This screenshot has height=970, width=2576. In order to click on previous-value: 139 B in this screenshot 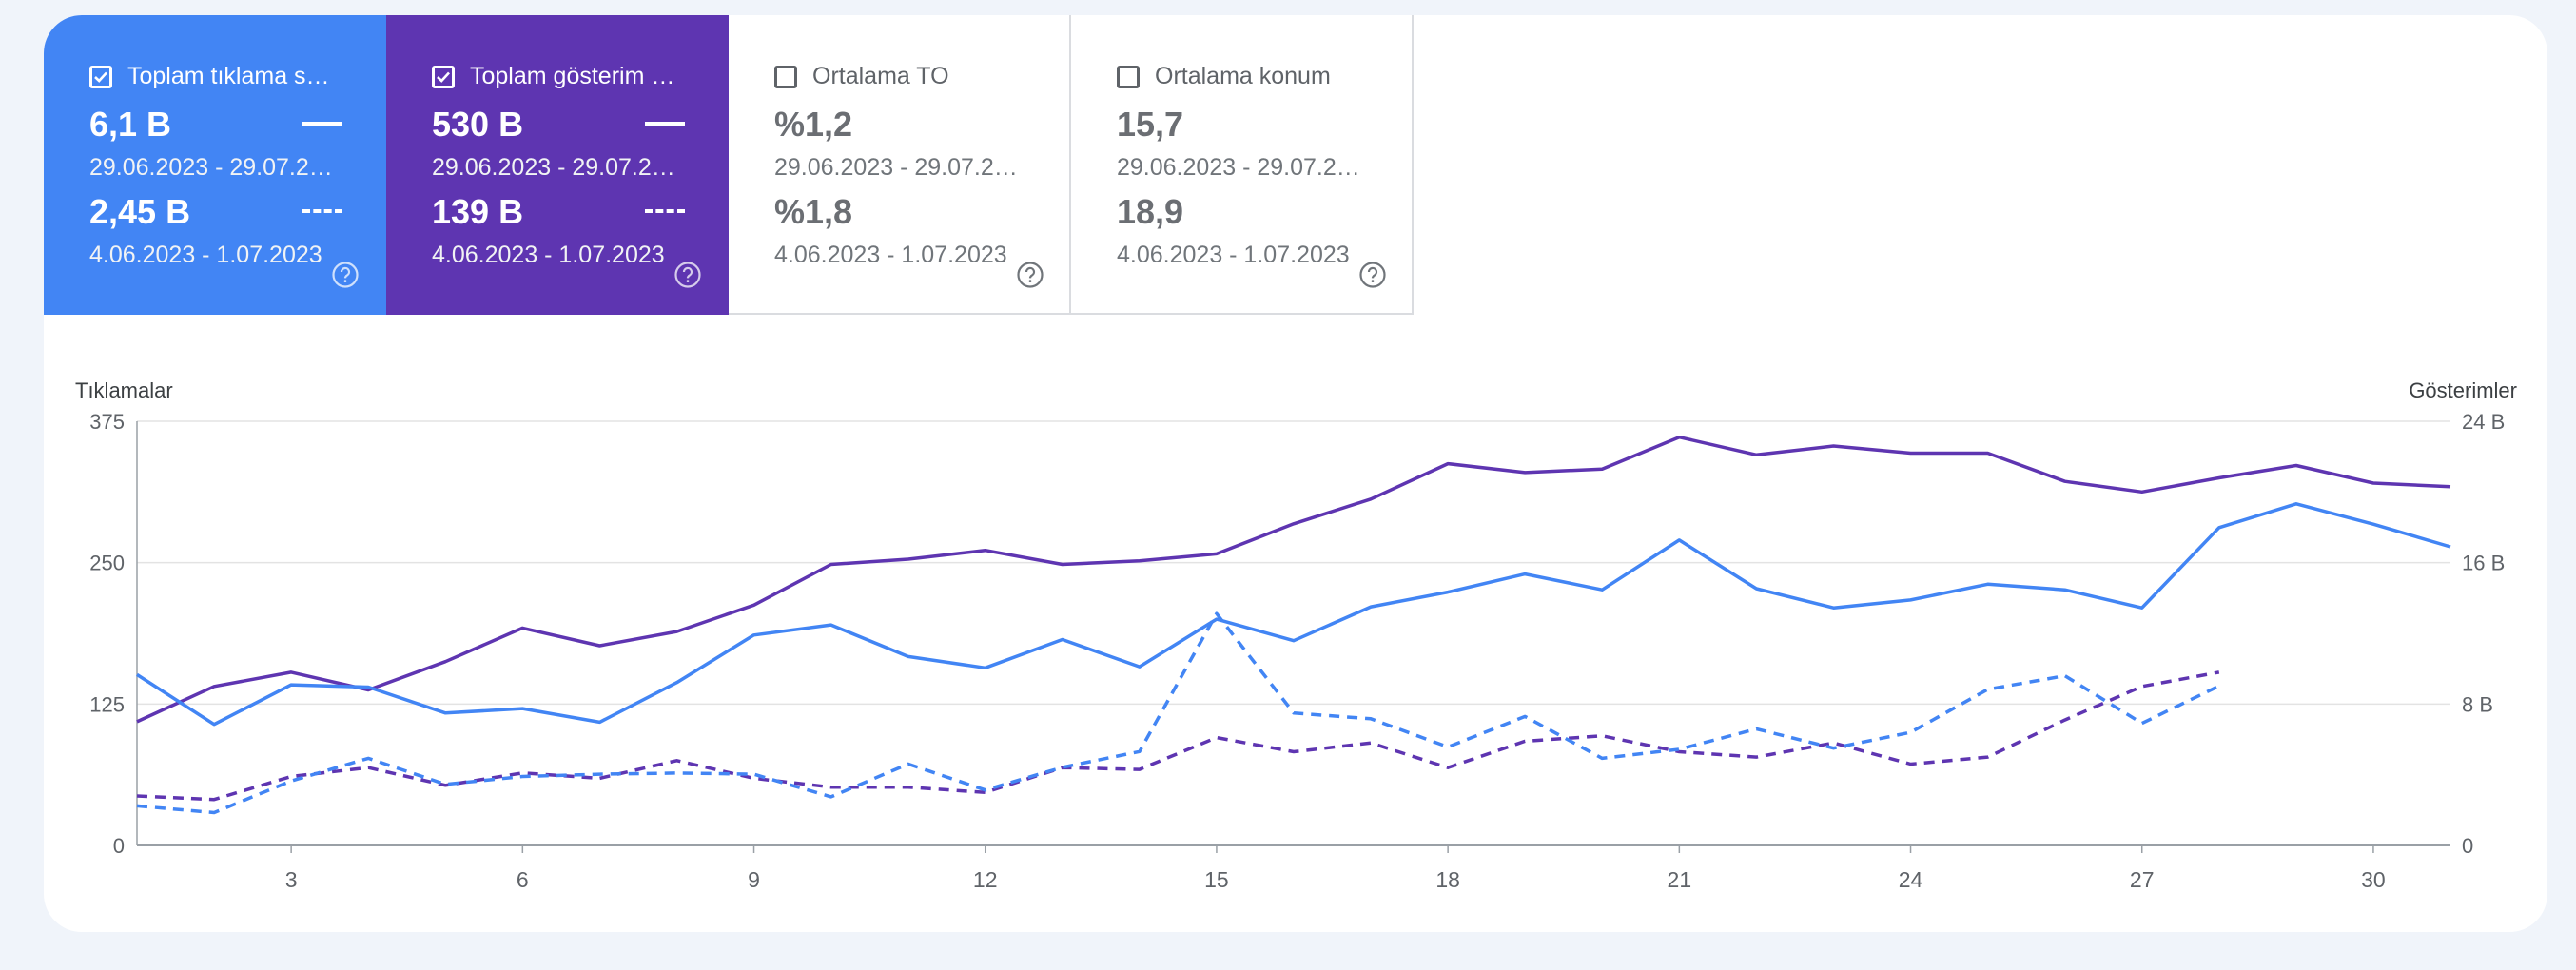, I will do `click(478, 211)`.